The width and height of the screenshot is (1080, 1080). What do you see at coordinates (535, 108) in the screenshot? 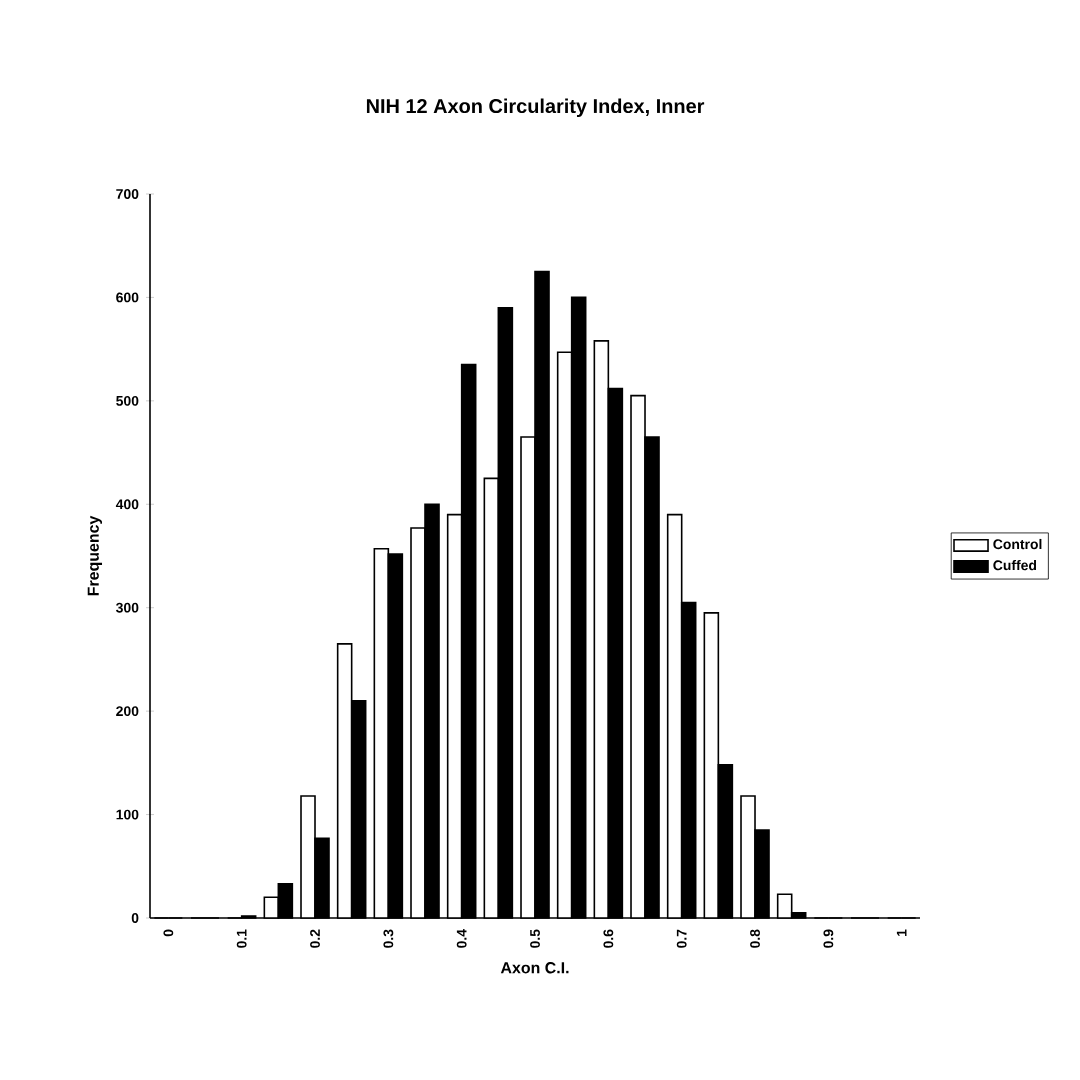
I see `chart-title: NIH 12 Axon Circularity Index, Inner` at bounding box center [535, 108].